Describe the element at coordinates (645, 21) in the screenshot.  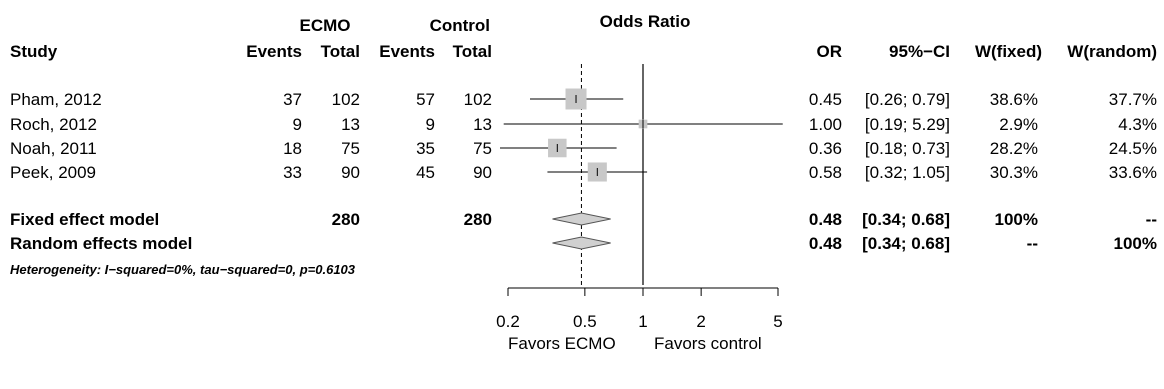
I see `chart-title: Odds Ratio` at that location.